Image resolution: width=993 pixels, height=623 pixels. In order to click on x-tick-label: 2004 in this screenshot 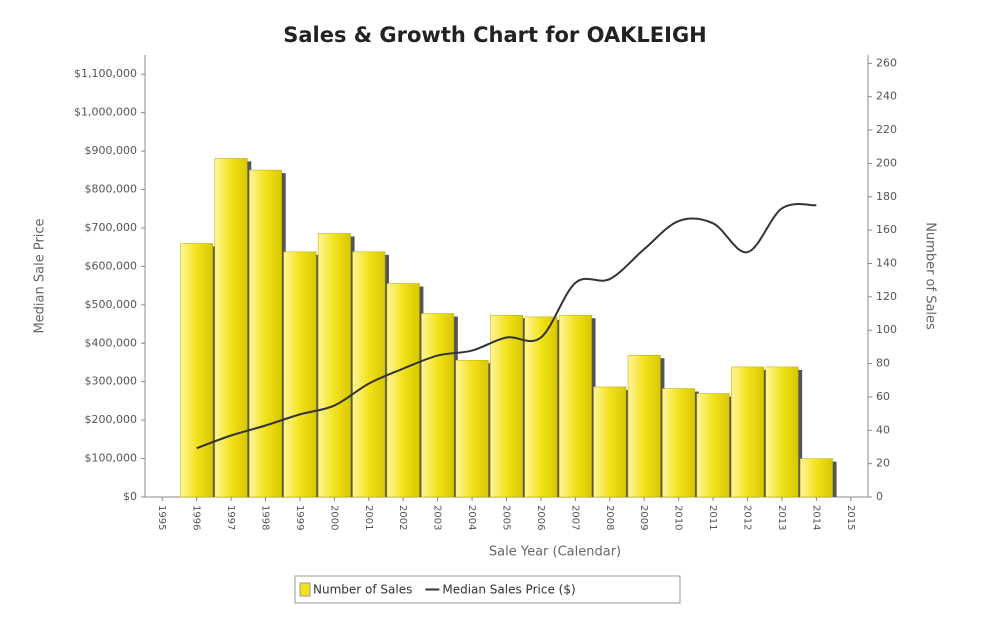, I will do `click(471, 517)`.